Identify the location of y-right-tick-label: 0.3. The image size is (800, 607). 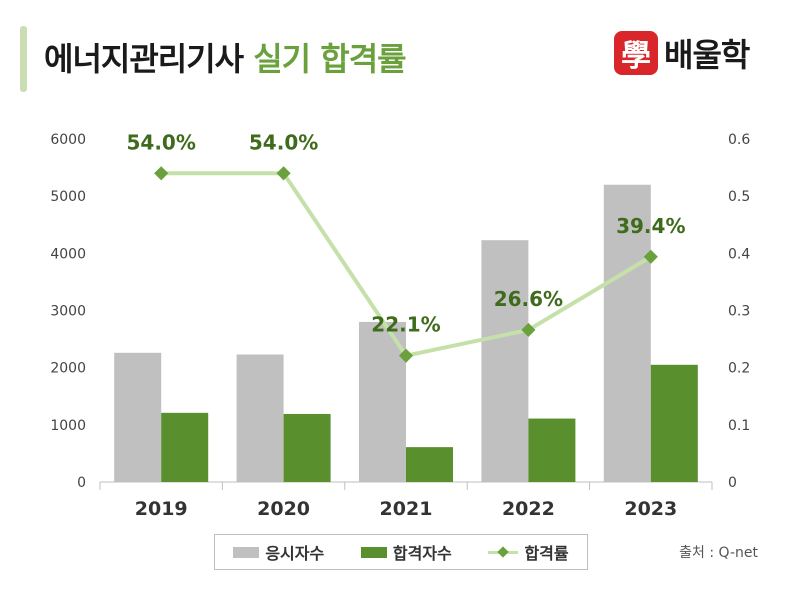
(739, 312).